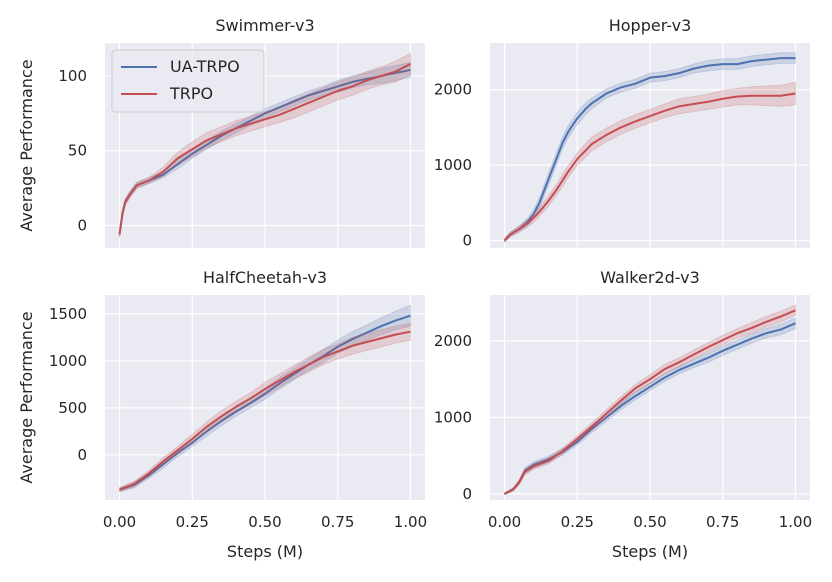 This screenshot has height=582, width=832. I want to click on confidence-band-ua-trpo, so click(650, 147).